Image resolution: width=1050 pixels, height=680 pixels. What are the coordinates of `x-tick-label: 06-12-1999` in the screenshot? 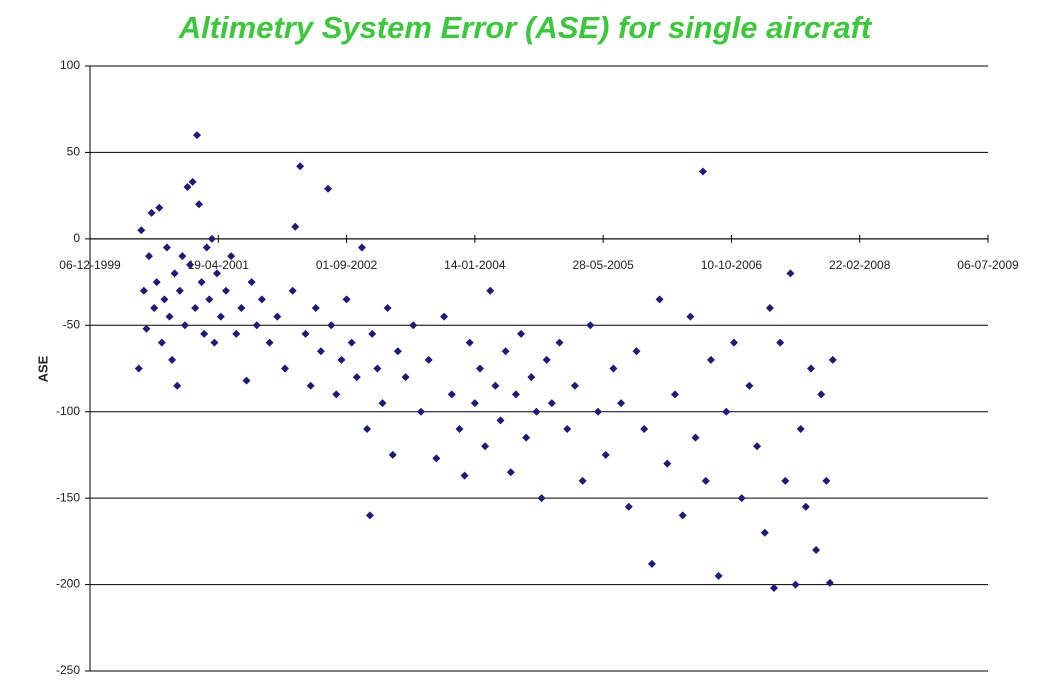 It's located at (90, 265).